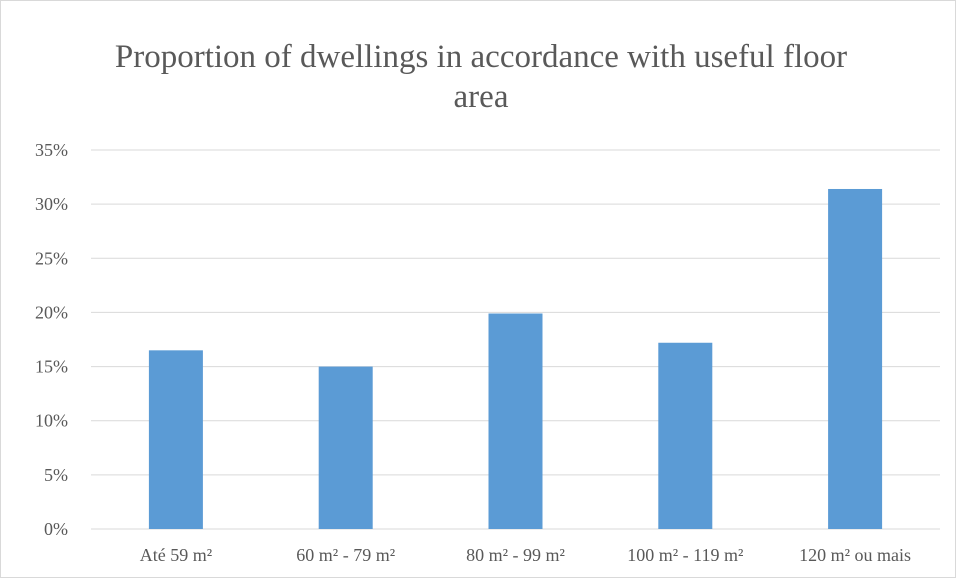 The width and height of the screenshot is (956, 578). I want to click on y-tick-label: 20%, so click(51, 312).